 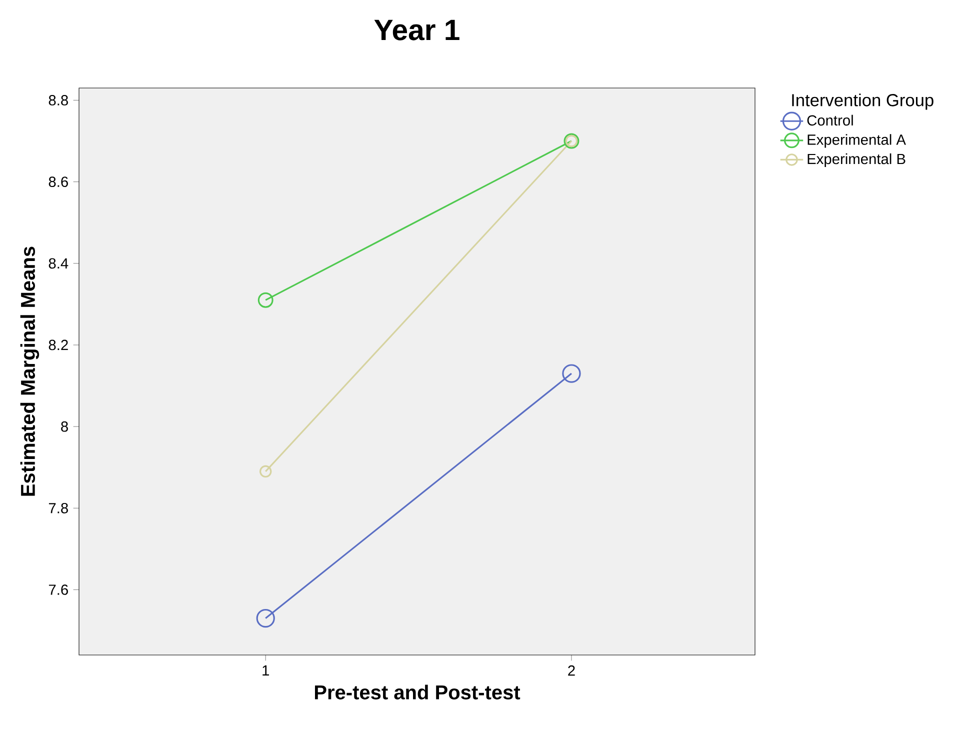 What do you see at coordinates (58, 181) in the screenshot?
I see `y-tick-label: 8.6` at bounding box center [58, 181].